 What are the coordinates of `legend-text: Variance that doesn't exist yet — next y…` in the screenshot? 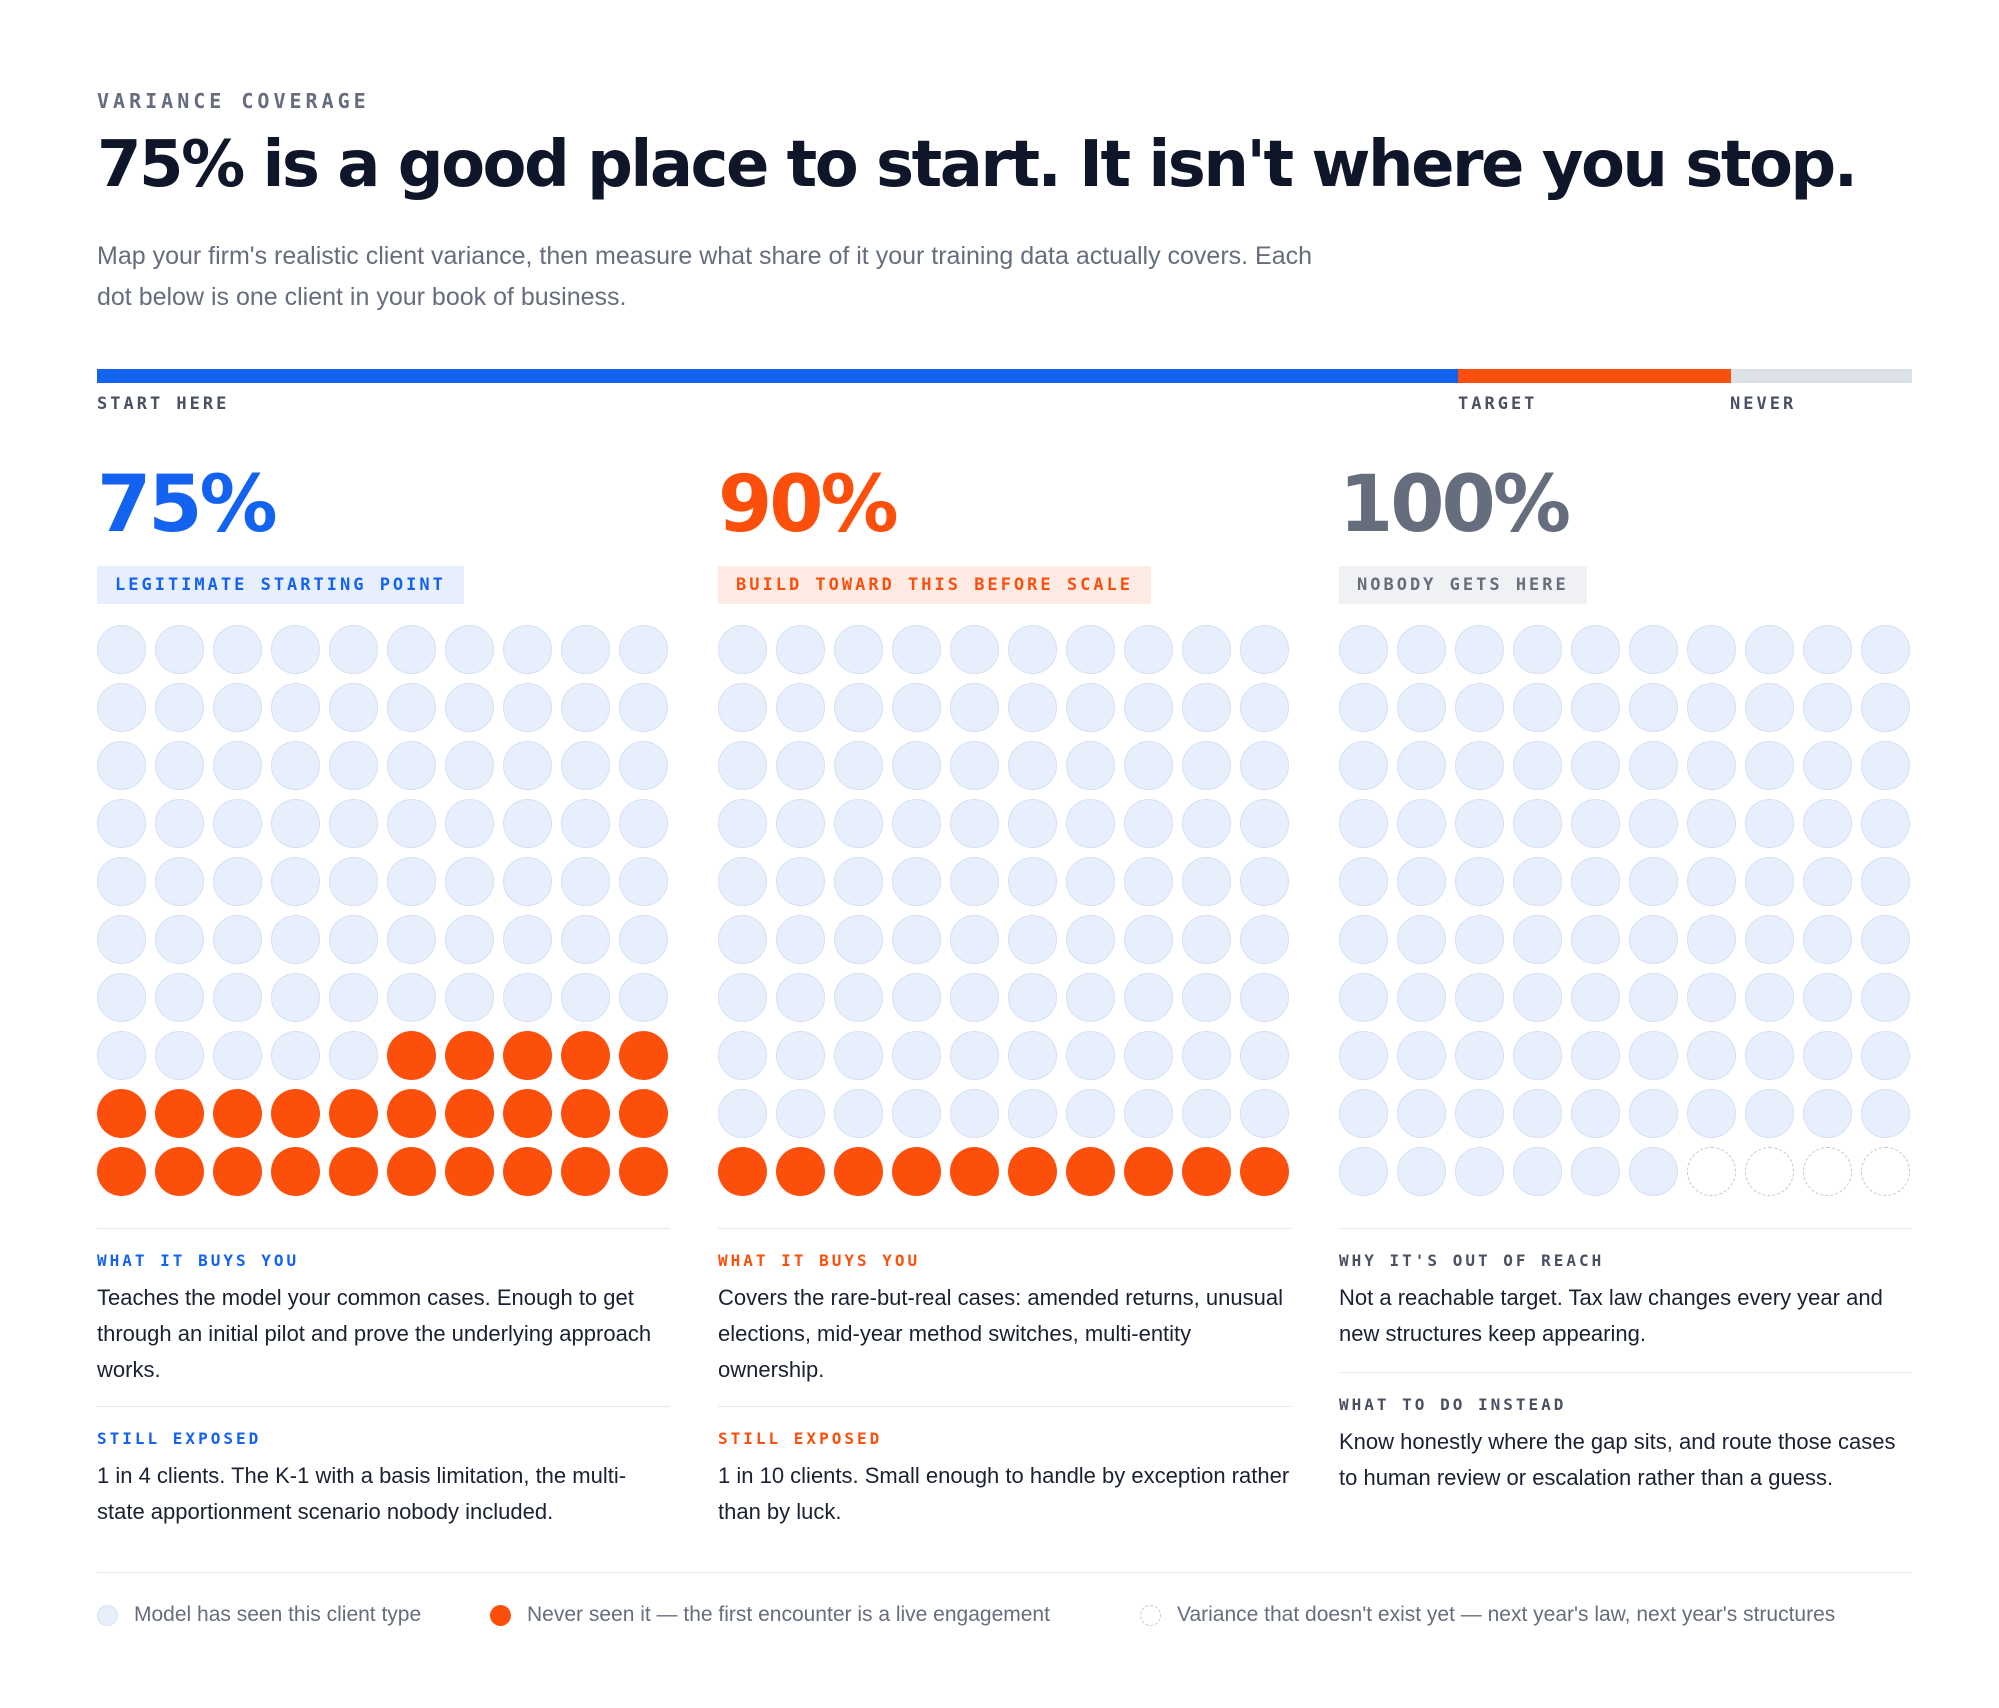 It's located at (1506, 1614).